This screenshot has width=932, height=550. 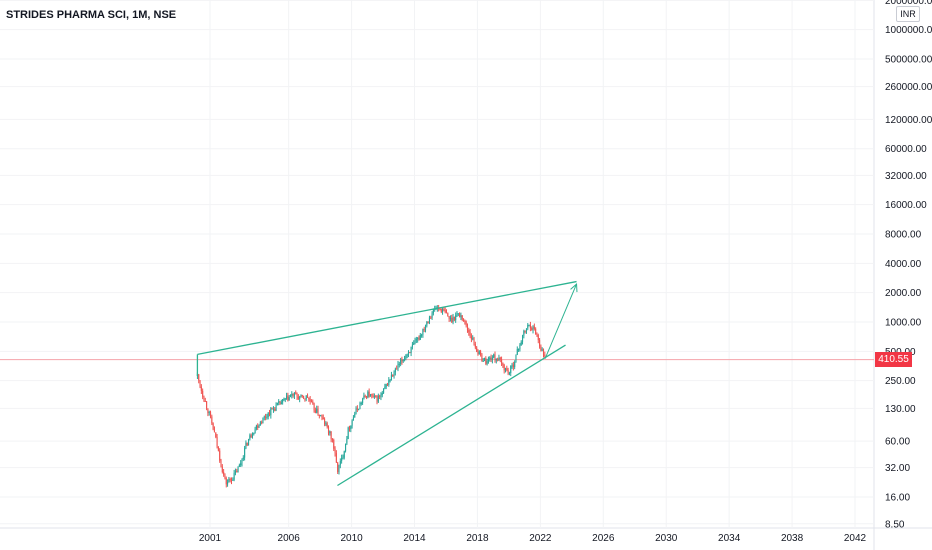 I want to click on y-tick-label: 130.00, so click(x=900, y=409).